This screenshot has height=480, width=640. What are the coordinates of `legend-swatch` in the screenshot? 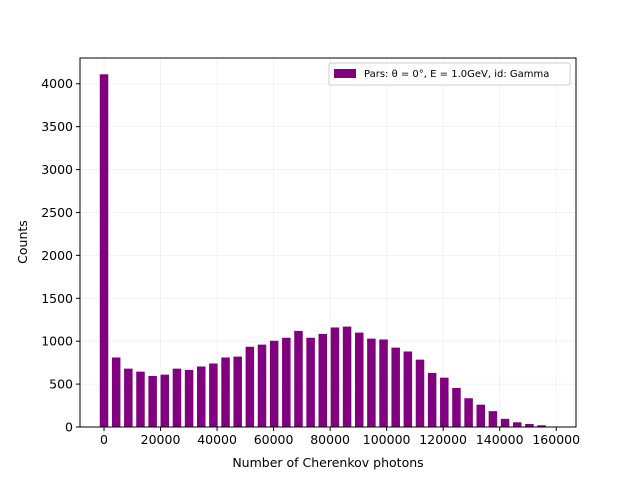 It's located at (345, 73).